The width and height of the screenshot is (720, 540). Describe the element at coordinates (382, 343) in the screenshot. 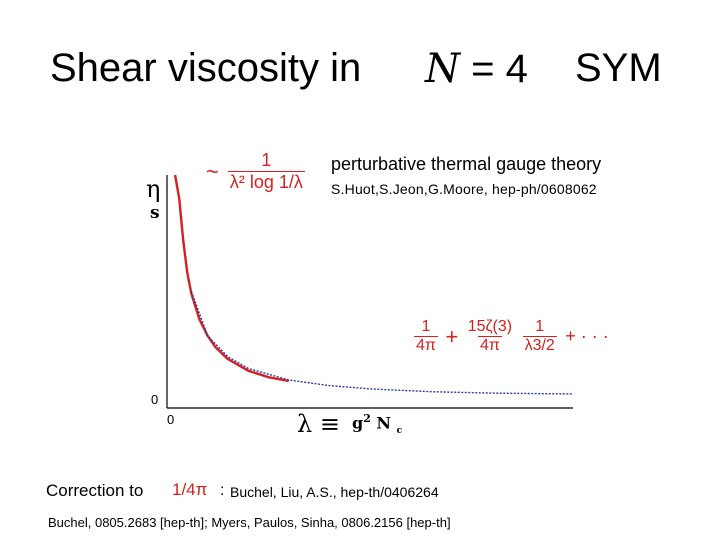

I see `series-strong-coupling` at that location.